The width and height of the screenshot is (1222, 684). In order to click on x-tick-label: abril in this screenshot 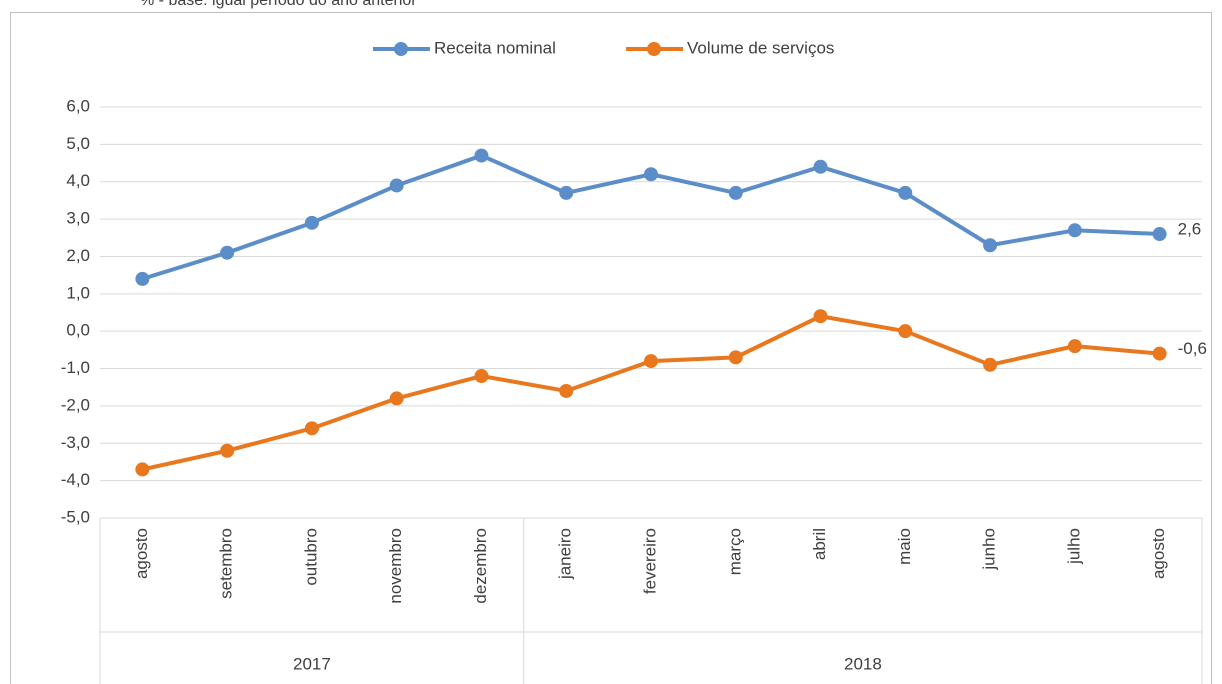, I will do `click(819, 544)`.